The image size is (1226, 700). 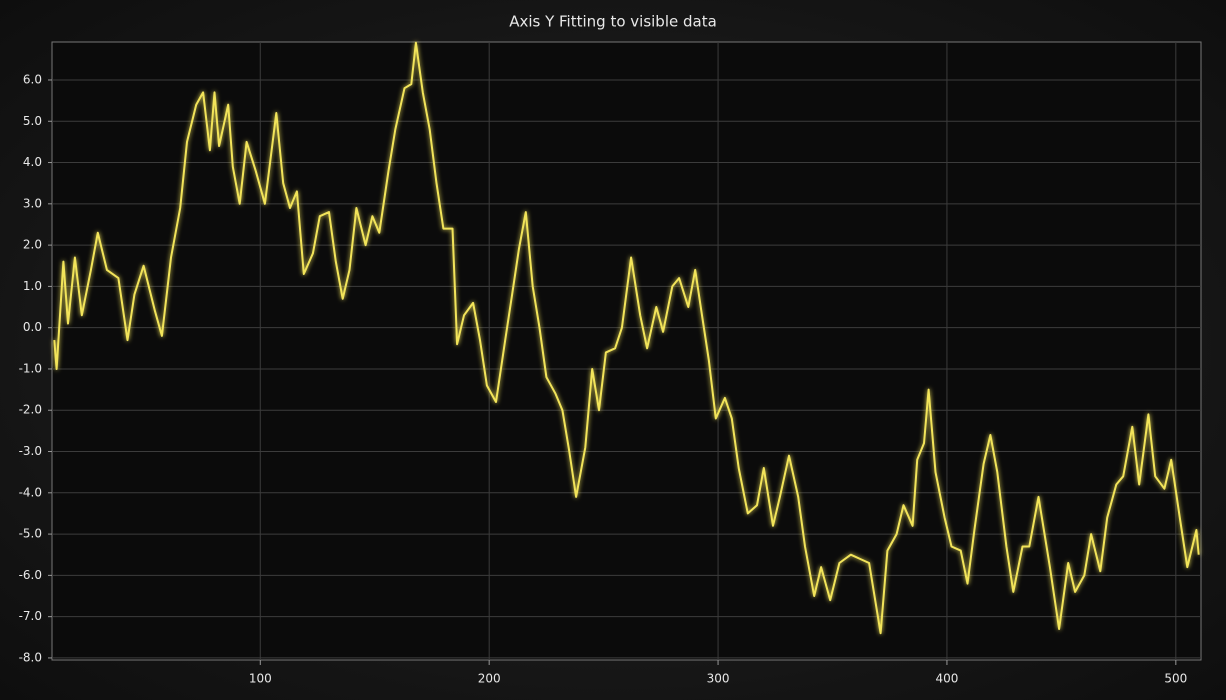 What do you see at coordinates (30, 534) in the screenshot?
I see `y-tick-label: -5.0` at bounding box center [30, 534].